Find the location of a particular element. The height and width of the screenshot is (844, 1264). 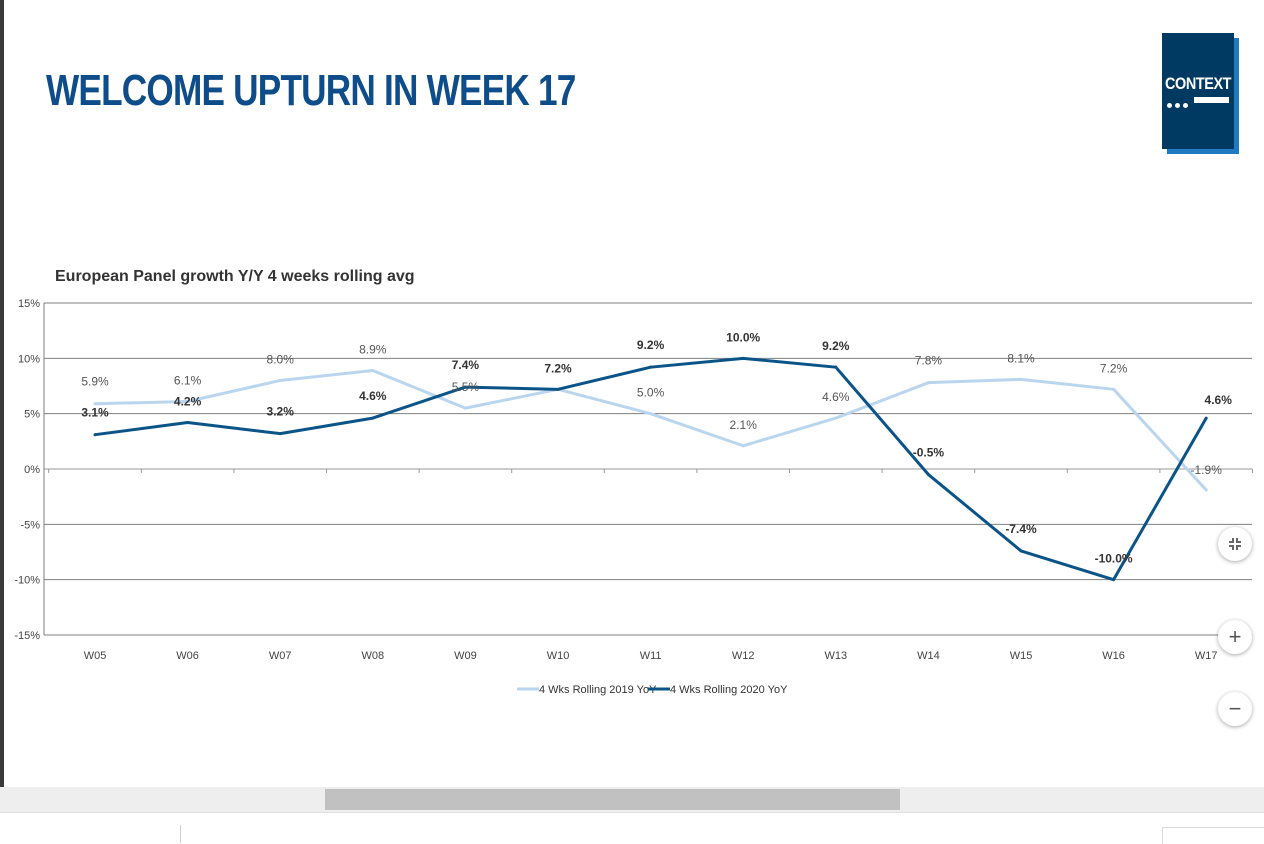

data-label: 8.0% is located at coordinates (281, 359).